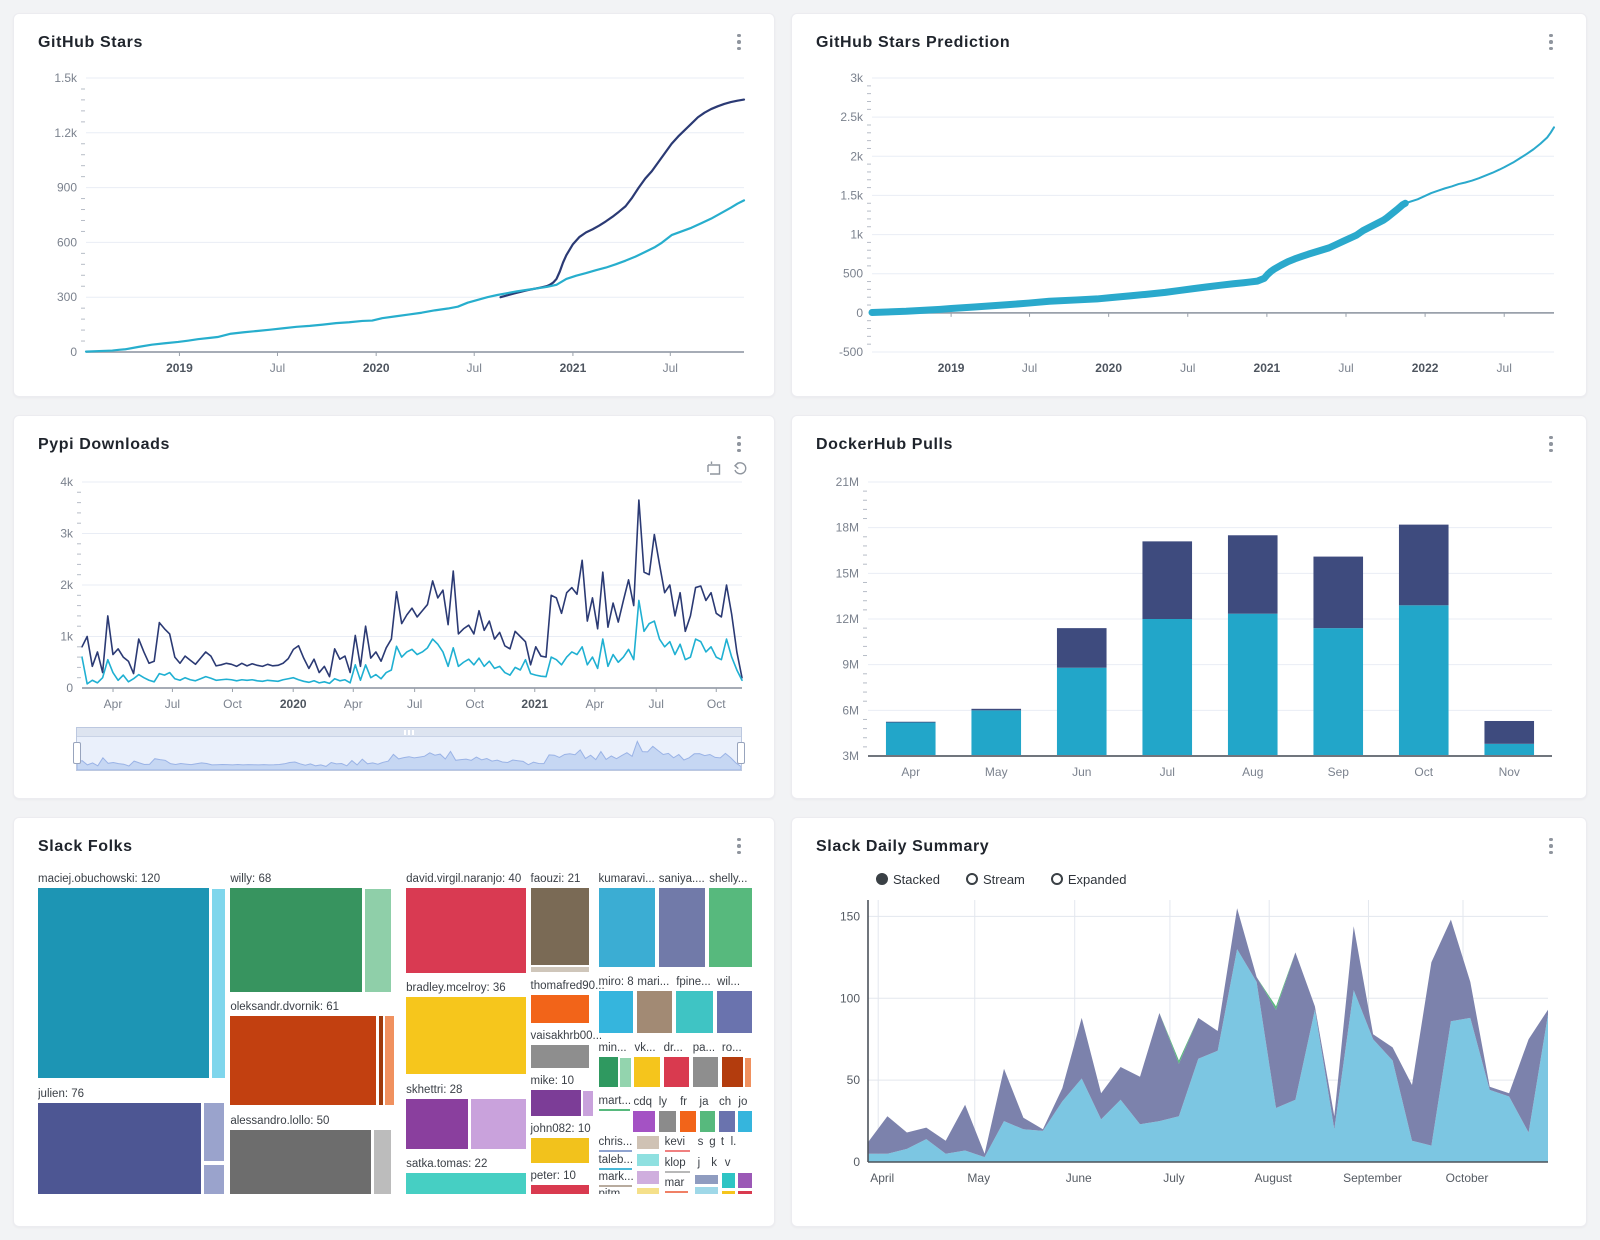 The height and width of the screenshot is (1240, 1600). Describe the element at coordinates (712, 1142) in the screenshot. I see `treemap-cell: g` at that location.